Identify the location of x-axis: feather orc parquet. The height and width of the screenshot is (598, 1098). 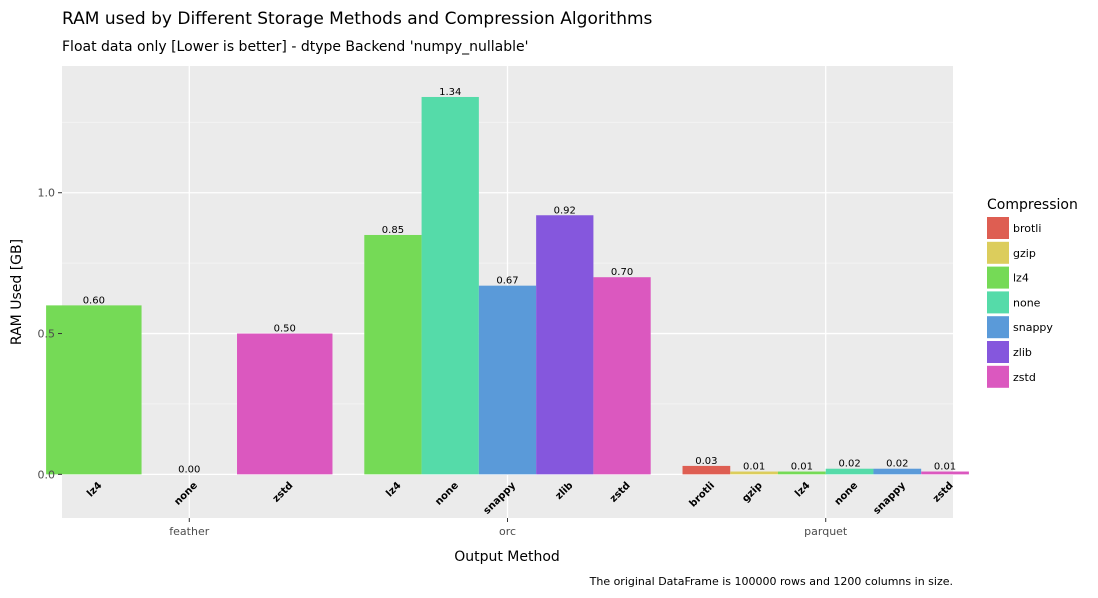
(508, 528).